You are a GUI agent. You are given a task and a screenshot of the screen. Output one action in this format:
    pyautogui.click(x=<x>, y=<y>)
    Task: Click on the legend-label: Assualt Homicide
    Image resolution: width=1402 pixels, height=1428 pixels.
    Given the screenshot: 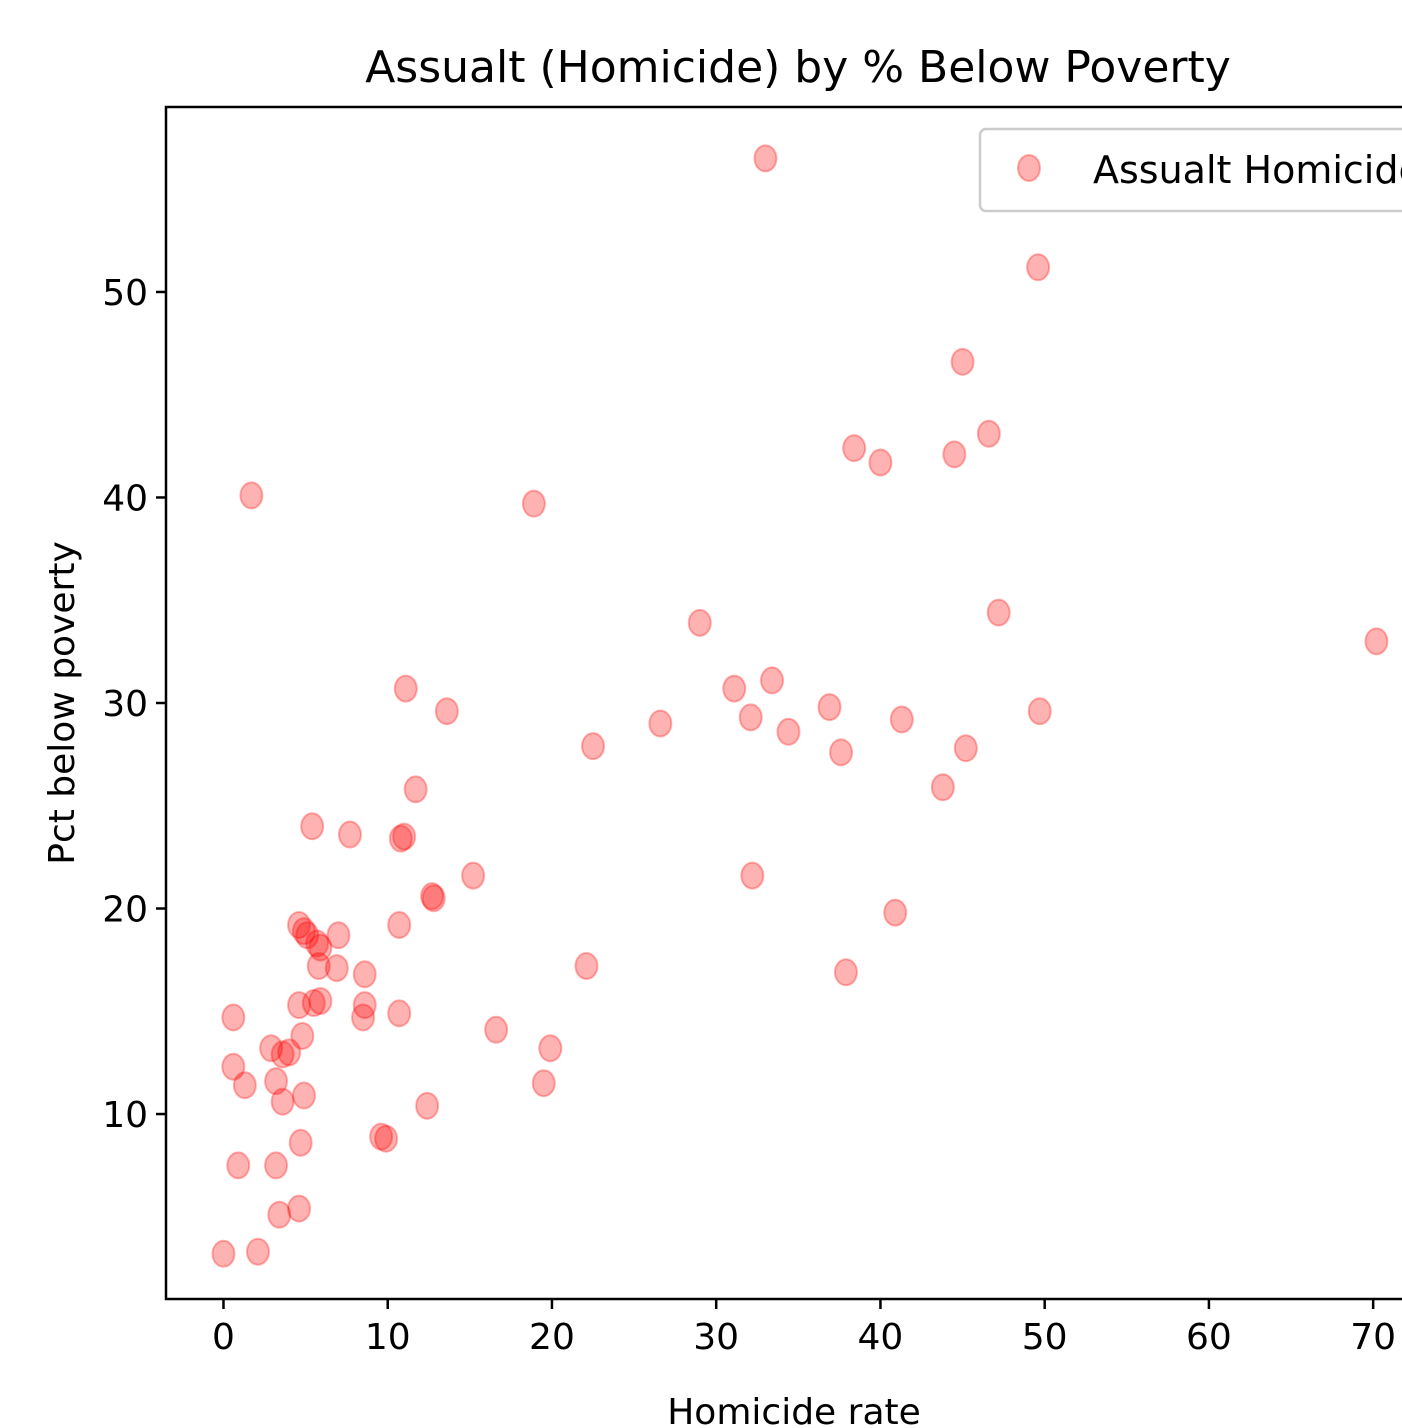 What is the action you would take?
    pyautogui.click(x=1247, y=170)
    